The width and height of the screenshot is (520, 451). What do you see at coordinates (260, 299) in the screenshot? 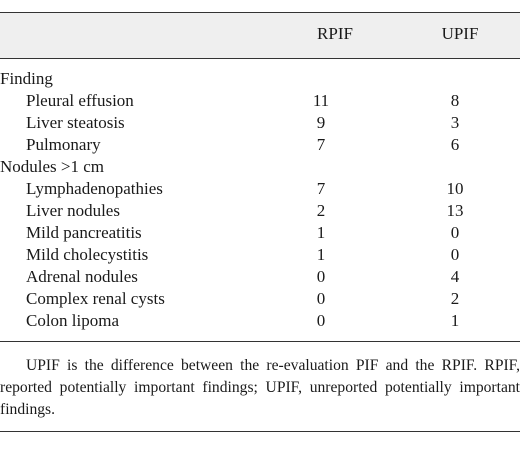
I see `table-row: Complex renal cysts 0 2` at bounding box center [260, 299].